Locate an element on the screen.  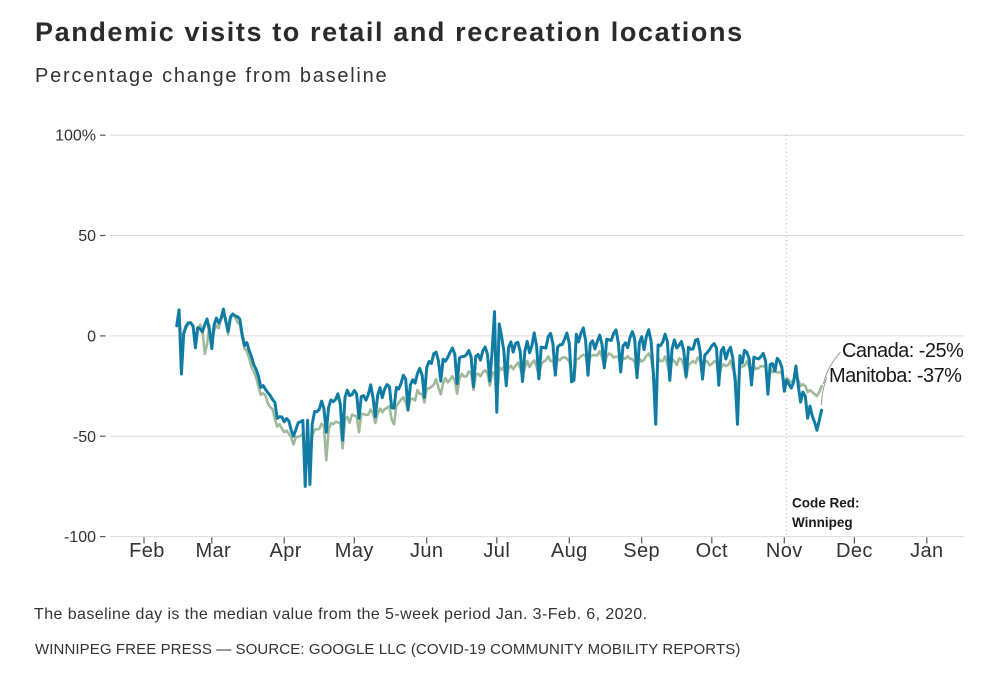
svg-text: 50 is located at coordinates (87, 236).